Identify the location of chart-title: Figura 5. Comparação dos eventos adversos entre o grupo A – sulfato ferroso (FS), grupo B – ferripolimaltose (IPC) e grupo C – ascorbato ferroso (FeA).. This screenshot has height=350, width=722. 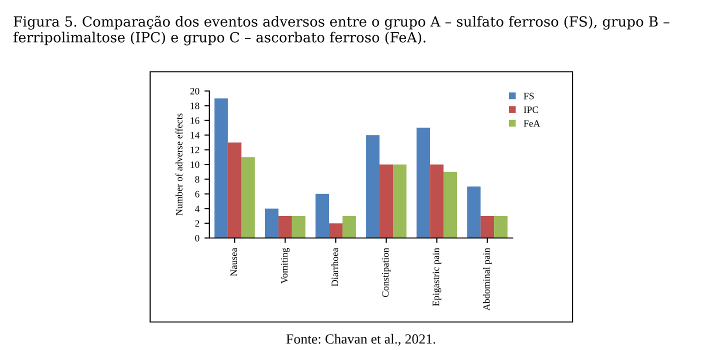
(341, 31).